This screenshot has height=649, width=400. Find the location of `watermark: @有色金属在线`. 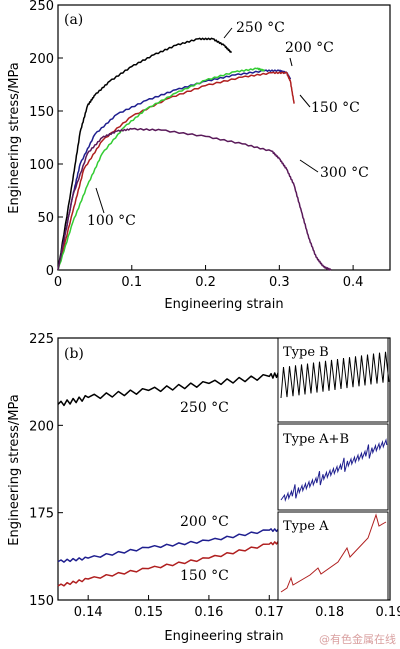

watermark: @有色金属在线 is located at coordinates (357, 639).